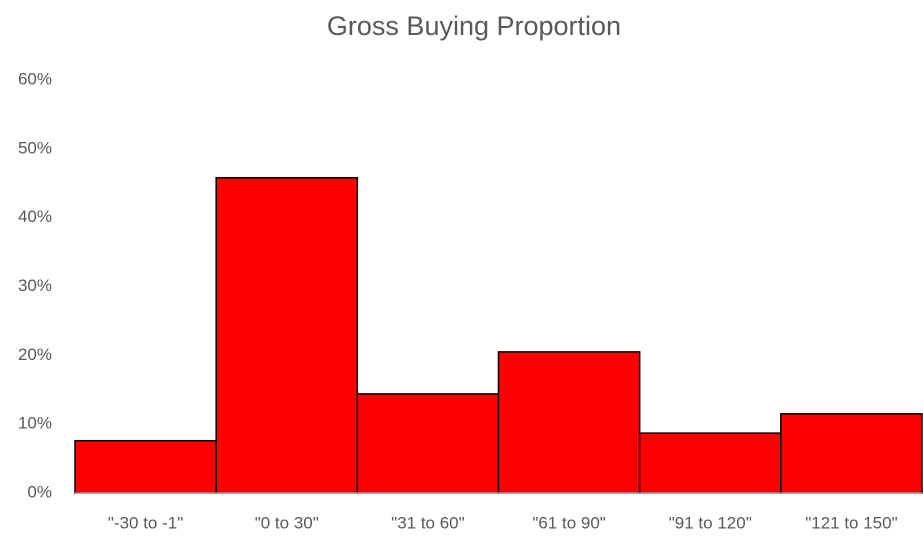 The width and height of the screenshot is (923, 544). Describe the element at coordinates (35, 147) in the screenshot. I see `y-tick-label: 50%` at that location.